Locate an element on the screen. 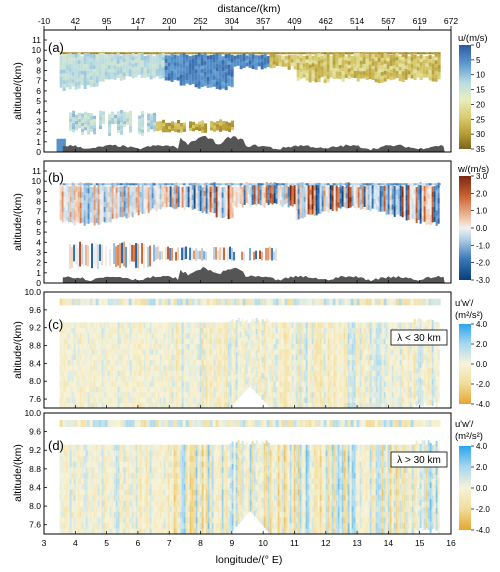 The height and width of the screenshot is (572, 500). y-tick-label: 8 is located at coordinates (38, 202).